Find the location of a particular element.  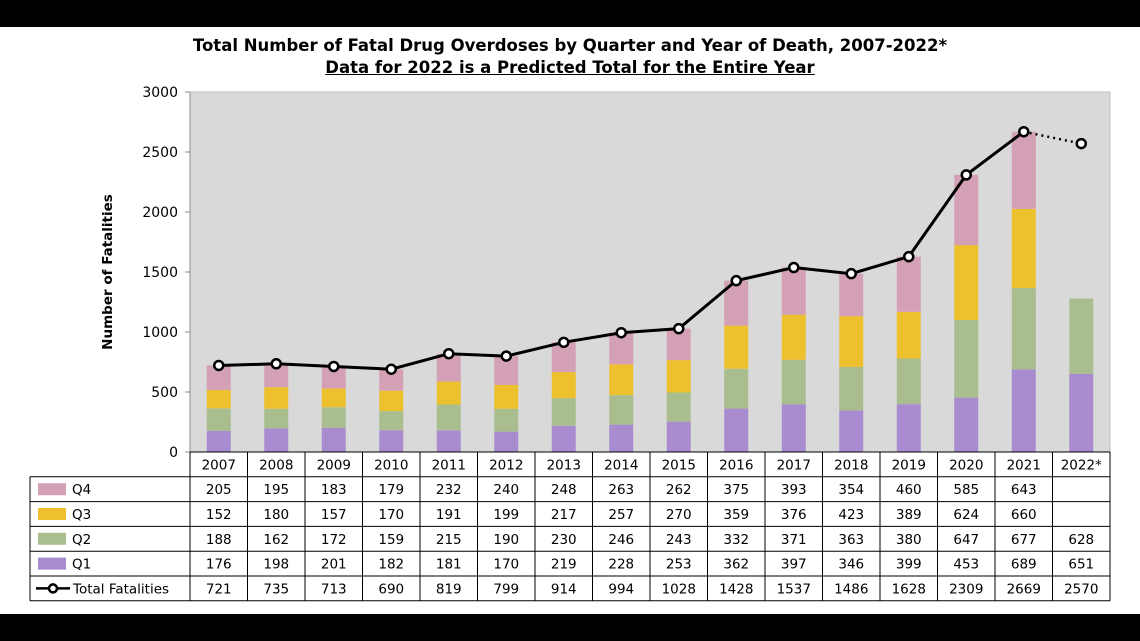

data-label: 232 is located at coordinates (449, 490).